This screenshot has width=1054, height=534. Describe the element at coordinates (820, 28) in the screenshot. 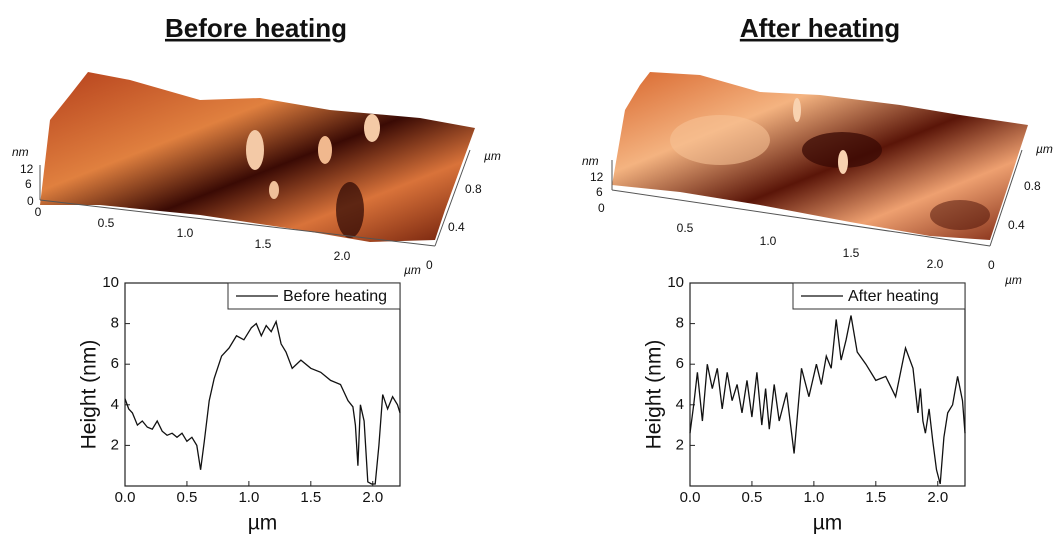

I see `panel-title: After heating` at that location.